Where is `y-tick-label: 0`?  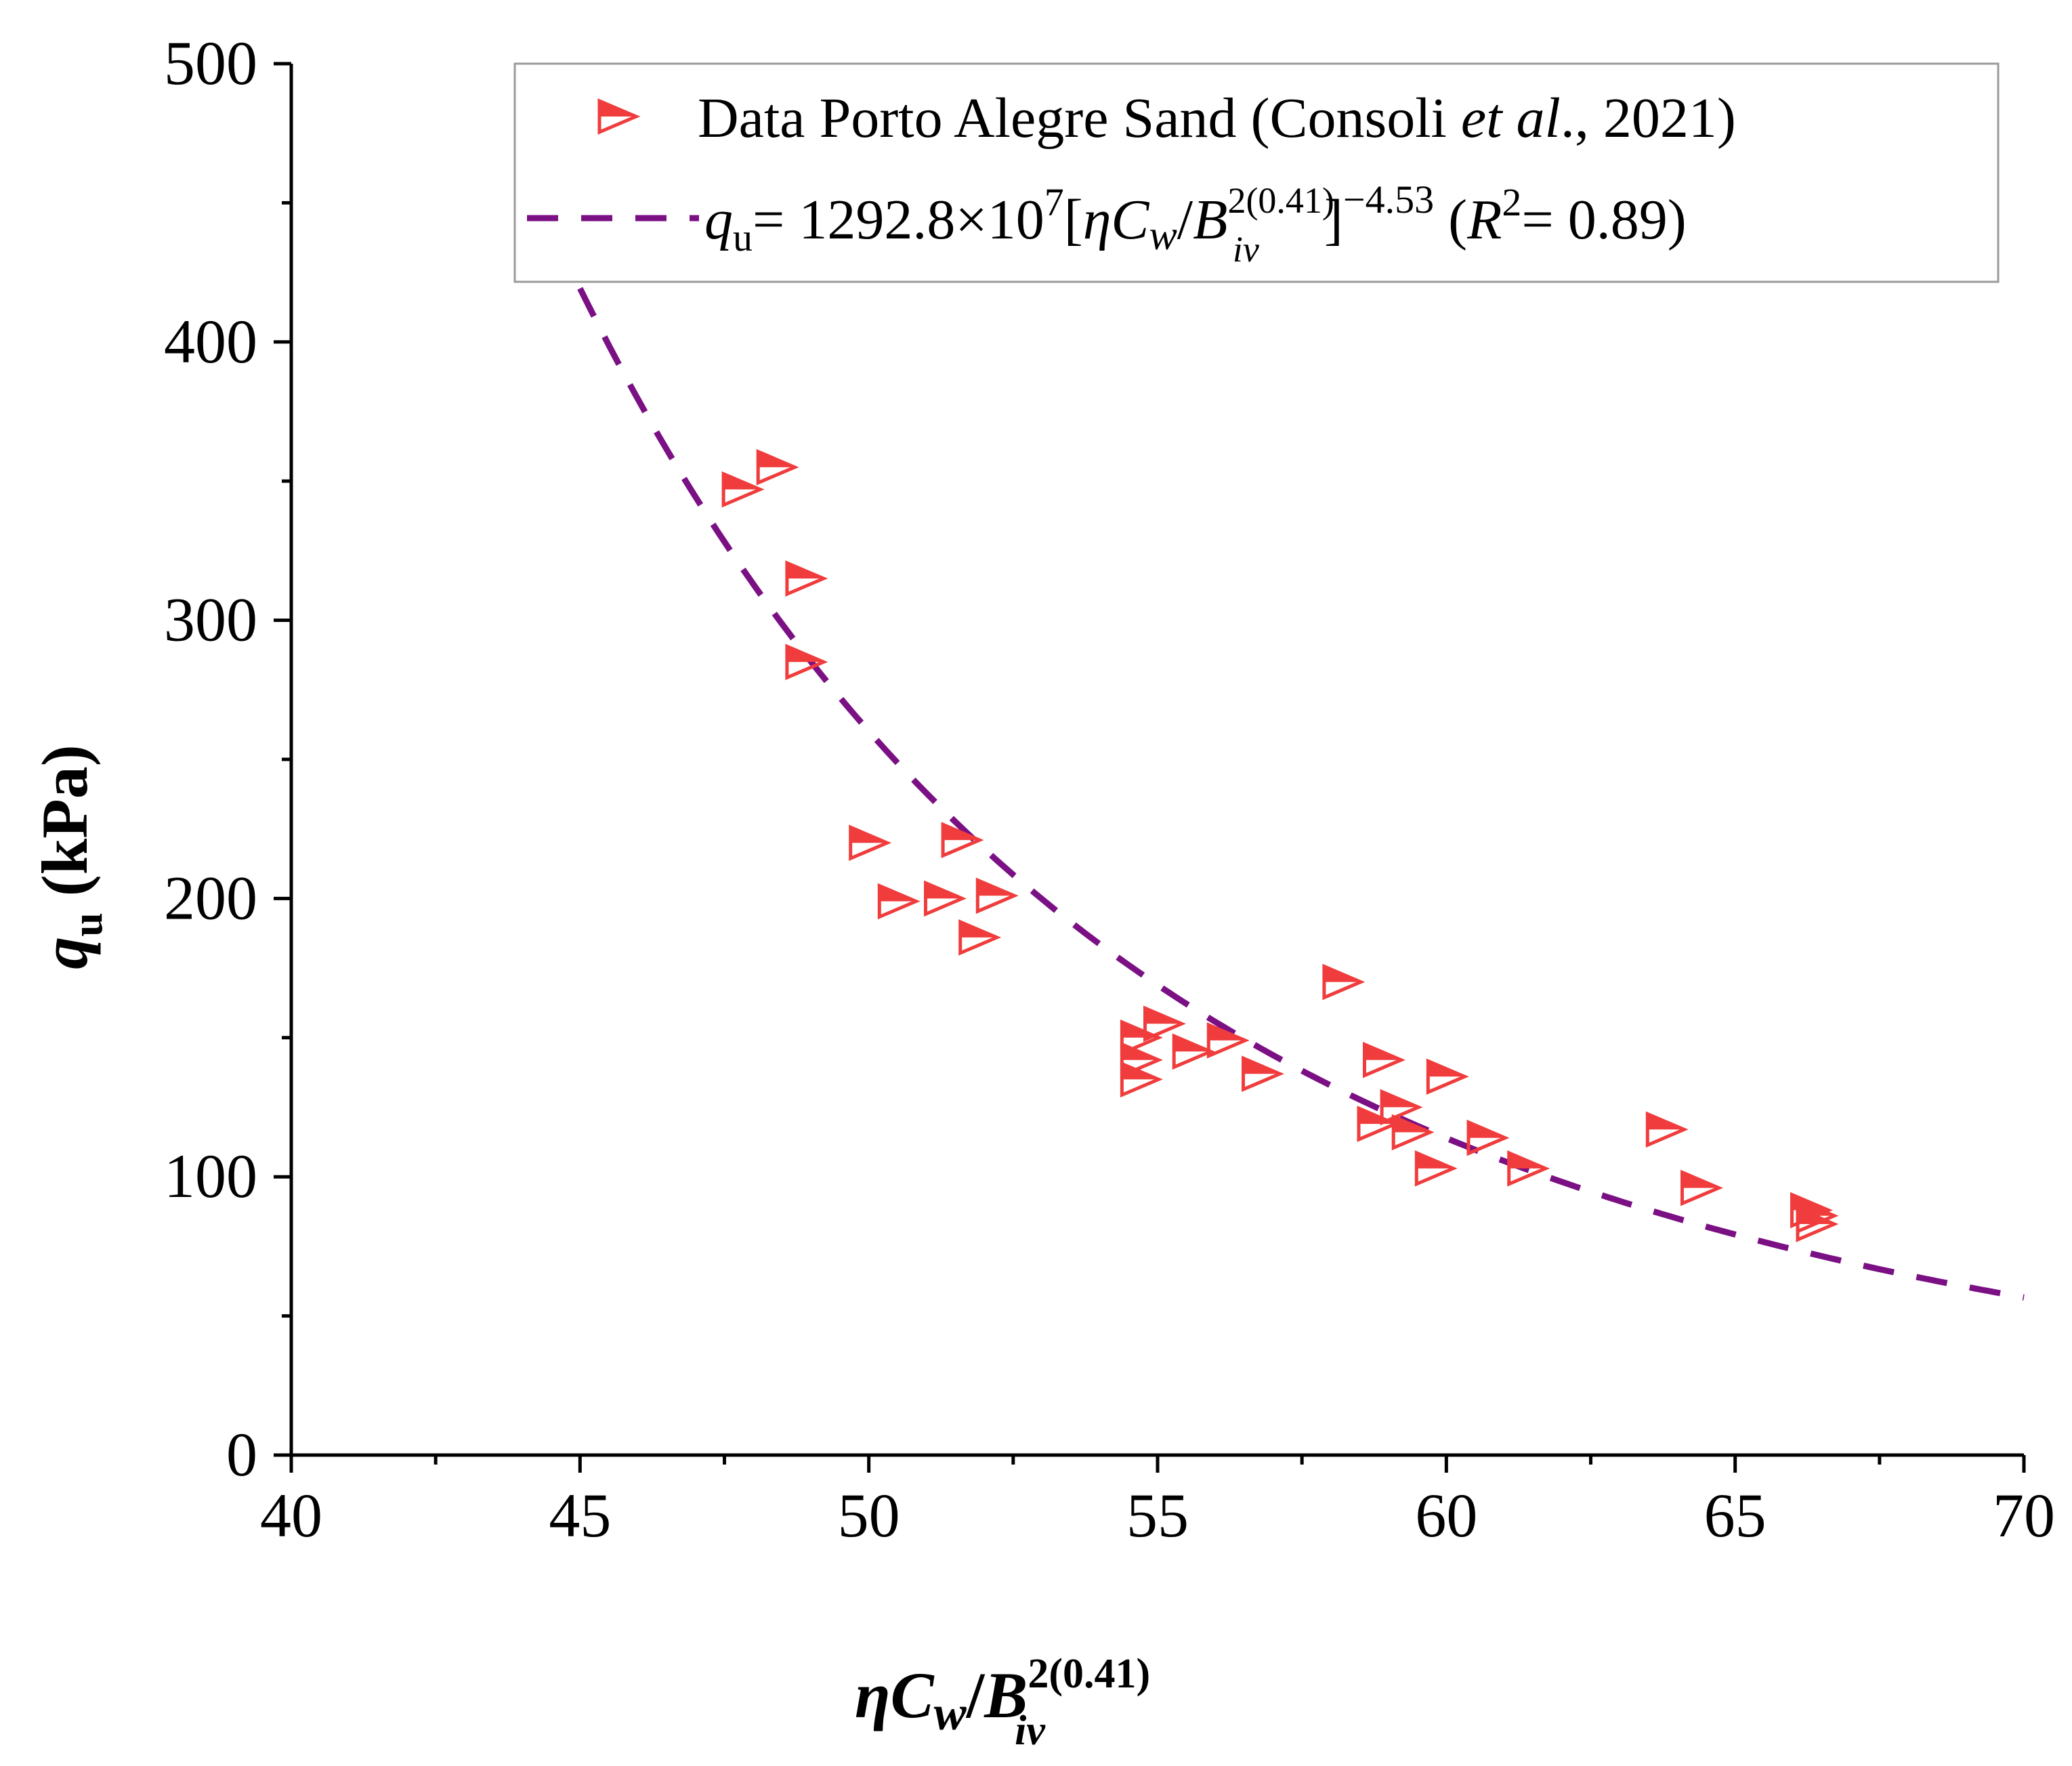
y-tick-label: 0 is located at coordinates (242, 1454).